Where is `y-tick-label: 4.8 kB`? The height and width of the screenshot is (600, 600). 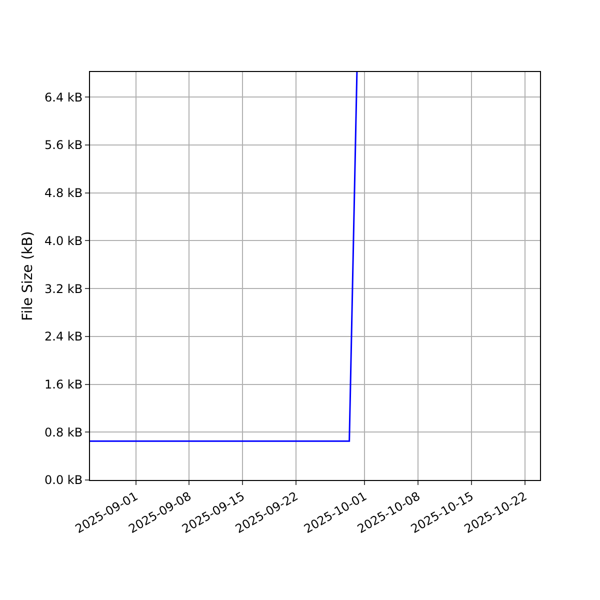
y-tick-label: 4.8 kB is located at coordinates (63, 193).